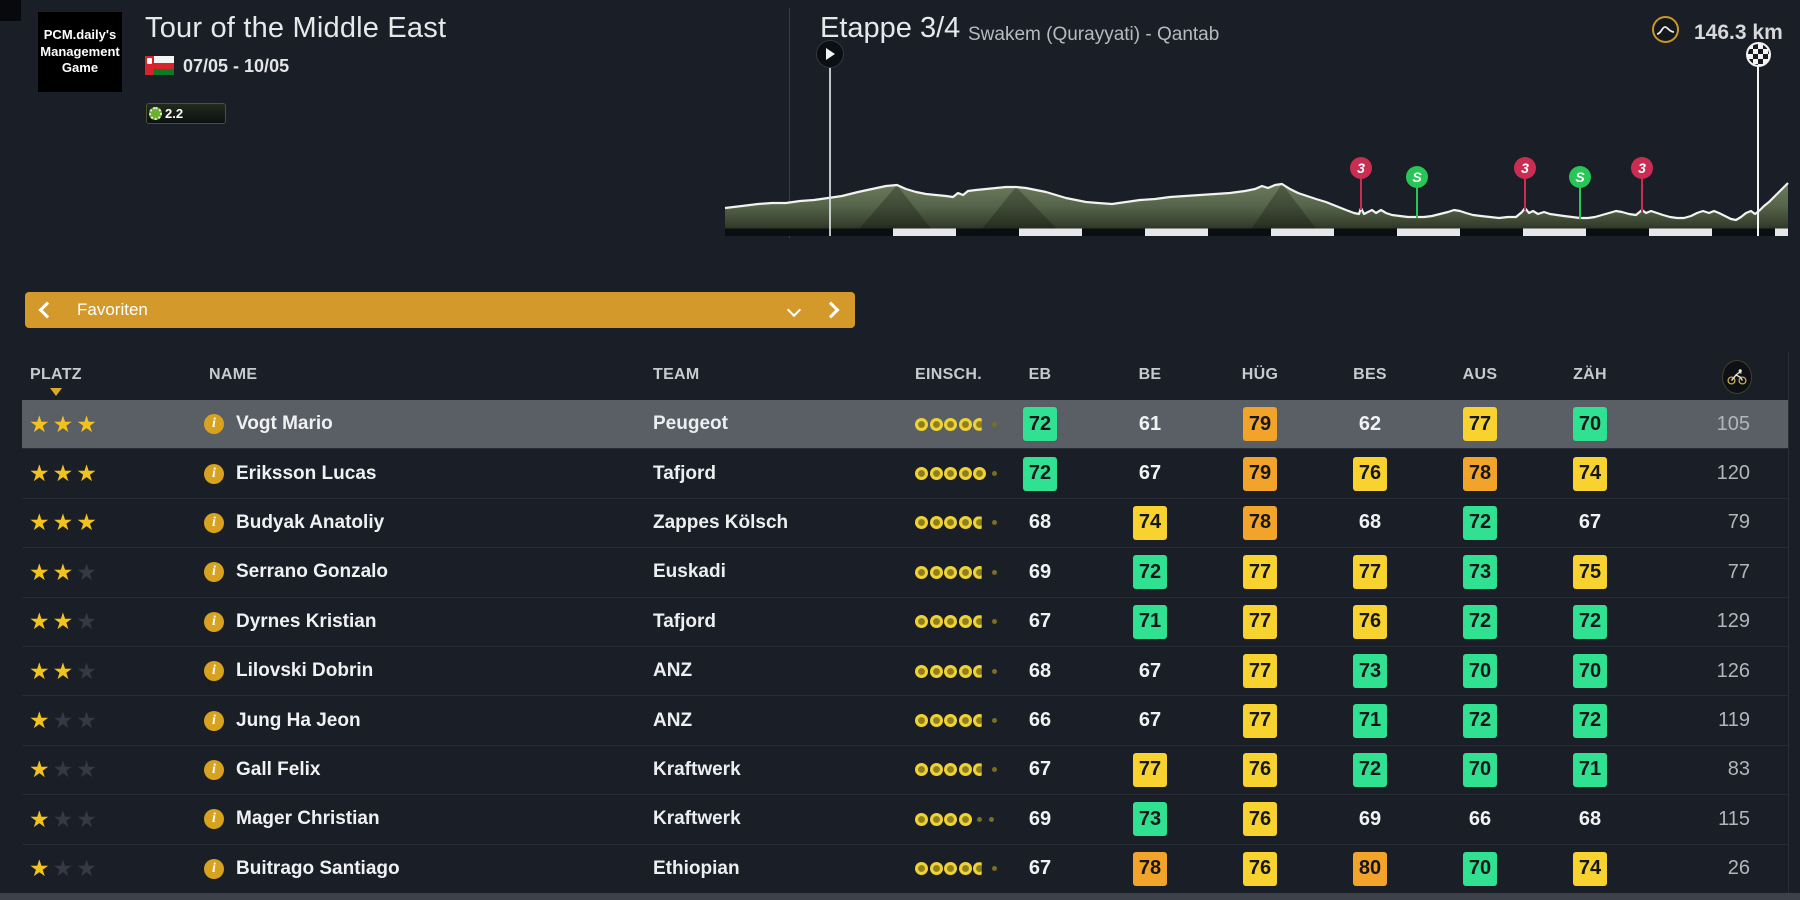 The height and width of the screenshot is (900, 1800). I want to click on logo-line: Game, so click(80, 68).